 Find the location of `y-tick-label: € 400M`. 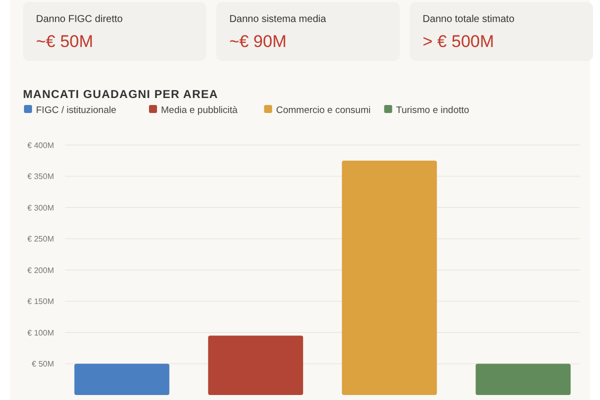

y-tick-label: € 400M is located at coordinates (40, 145).